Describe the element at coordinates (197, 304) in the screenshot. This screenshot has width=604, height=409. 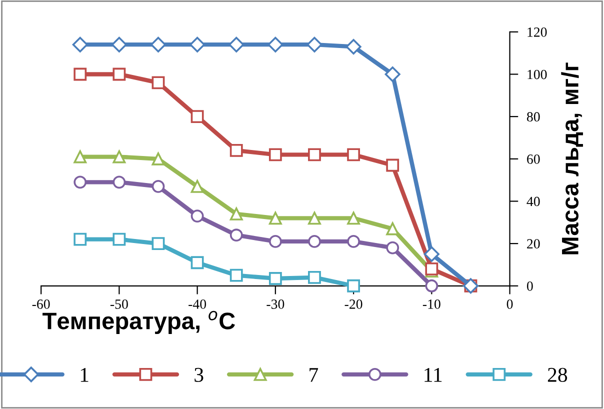
I see `x-tick-label: -40` at that location.